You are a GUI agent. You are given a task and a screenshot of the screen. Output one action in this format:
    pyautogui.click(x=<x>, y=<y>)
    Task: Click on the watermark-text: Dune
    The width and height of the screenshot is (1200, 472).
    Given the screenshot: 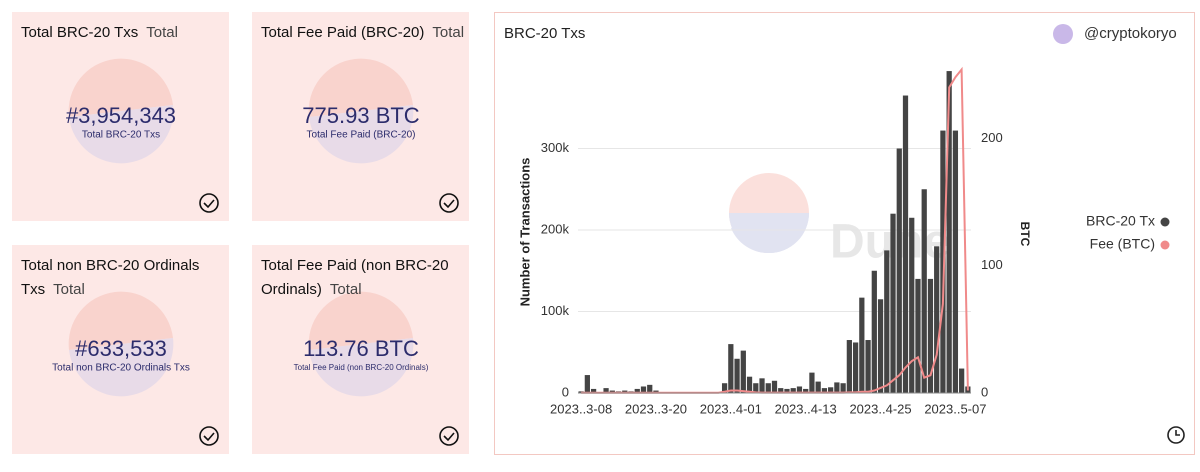 What is the action you would take?
    pyautogui.click(x=890, y=242)
    